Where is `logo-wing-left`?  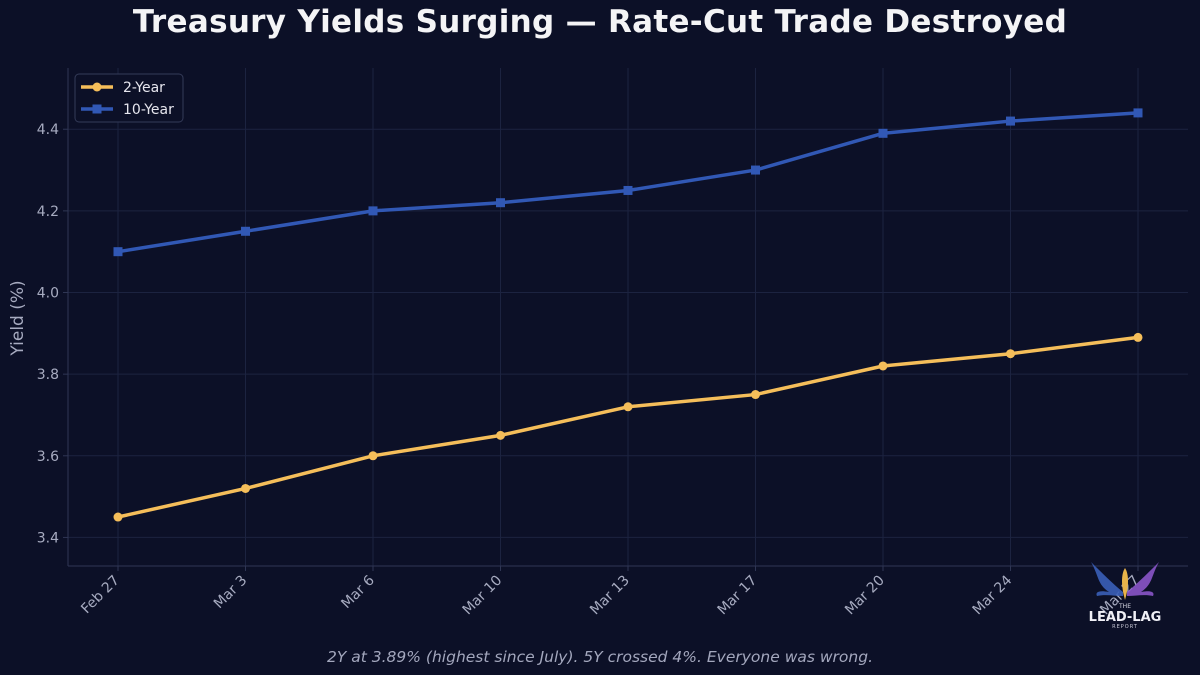
logo-wing-left is located at coordinates (1107, 579).